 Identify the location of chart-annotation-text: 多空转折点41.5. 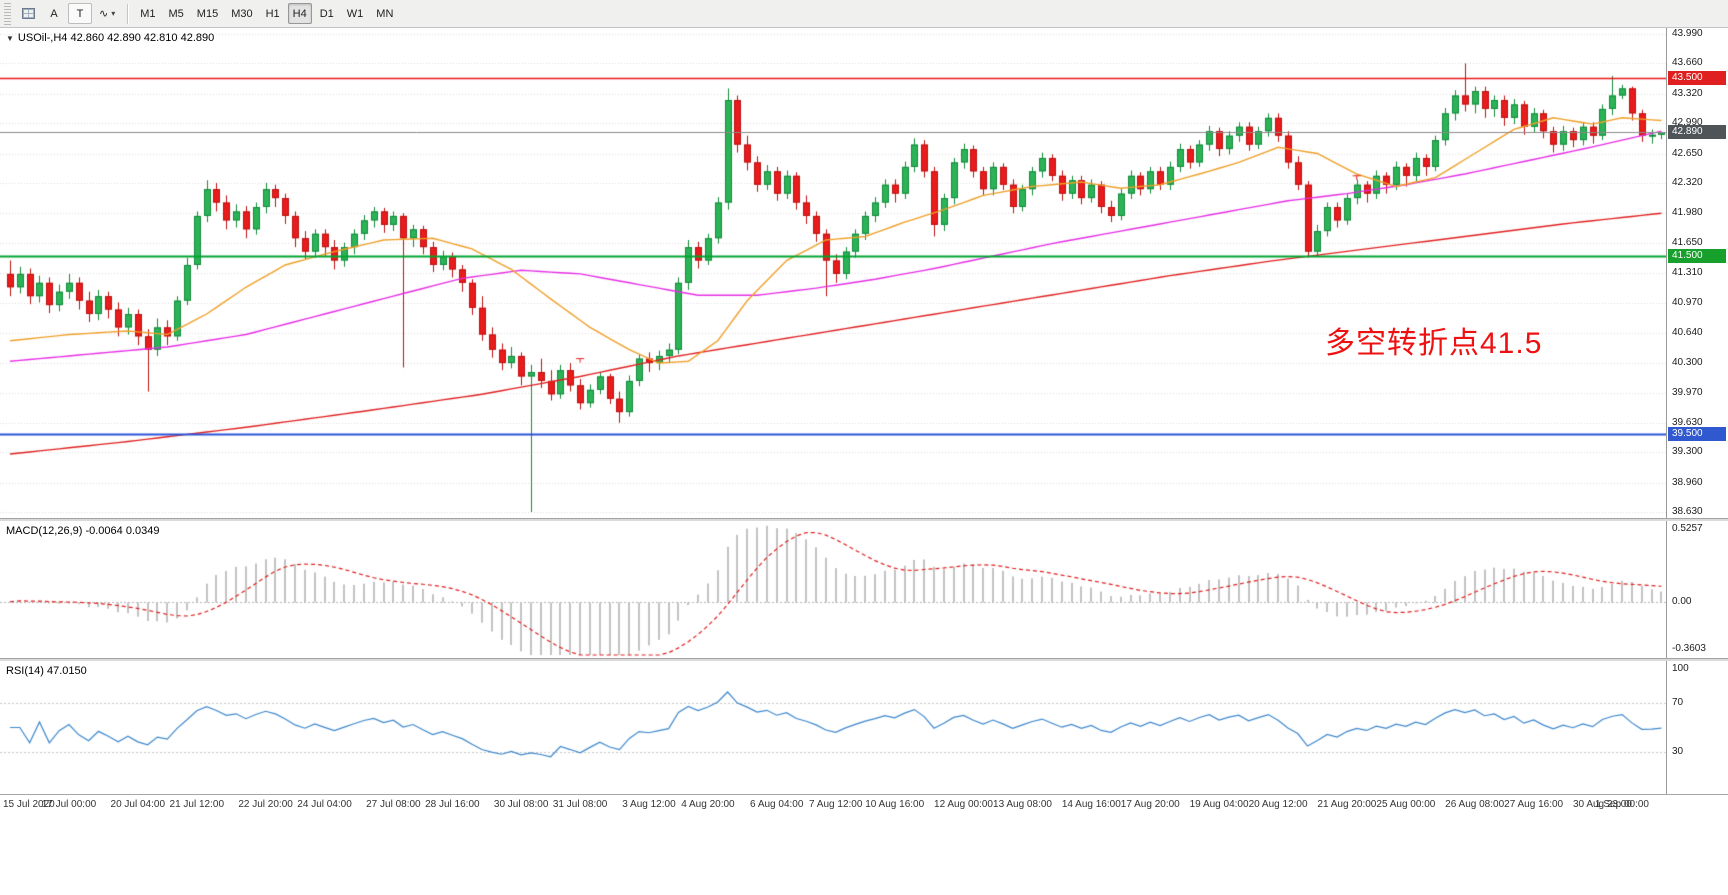
(1434, 343).